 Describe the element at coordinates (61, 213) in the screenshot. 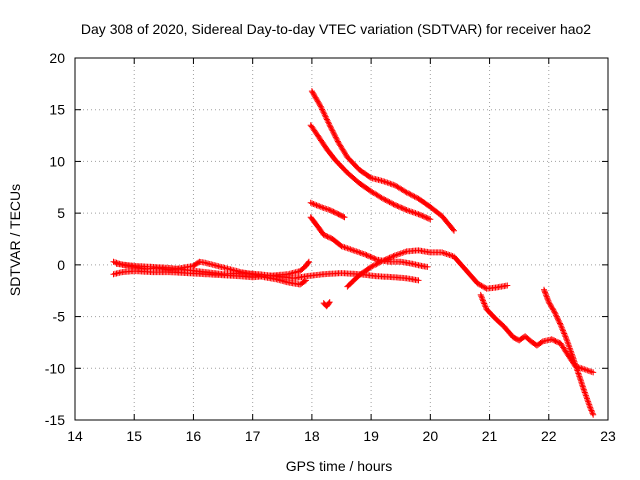

I see `y-tick-label: 5` at that location.